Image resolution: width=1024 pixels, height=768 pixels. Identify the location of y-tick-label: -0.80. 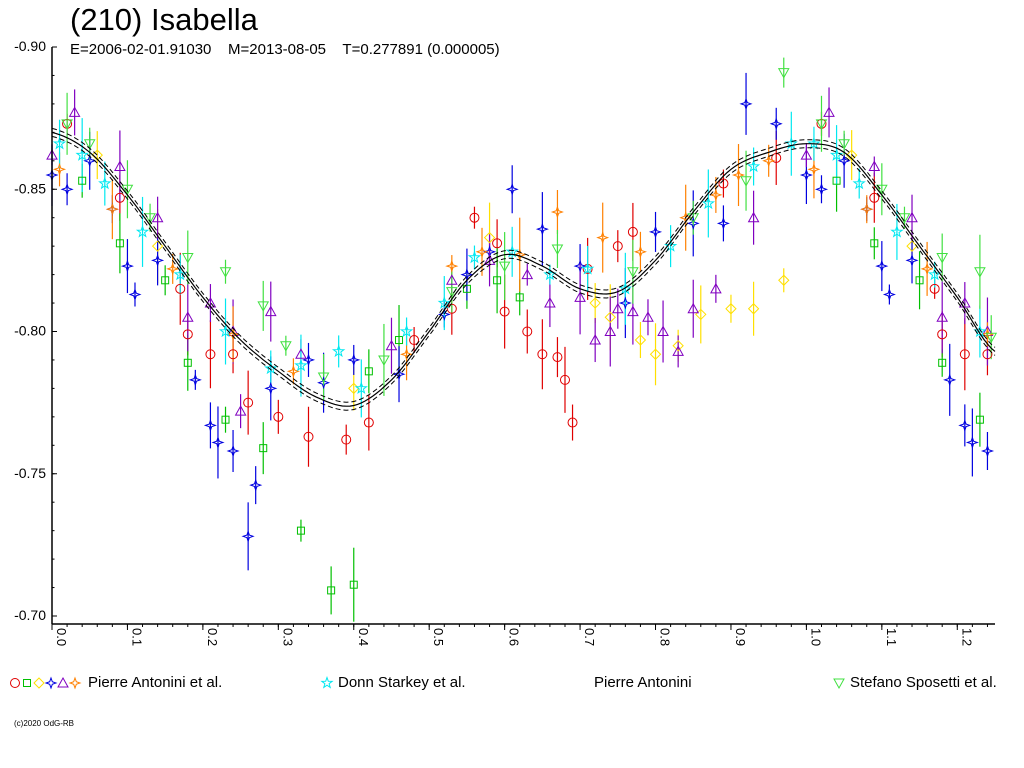
(30, 331).